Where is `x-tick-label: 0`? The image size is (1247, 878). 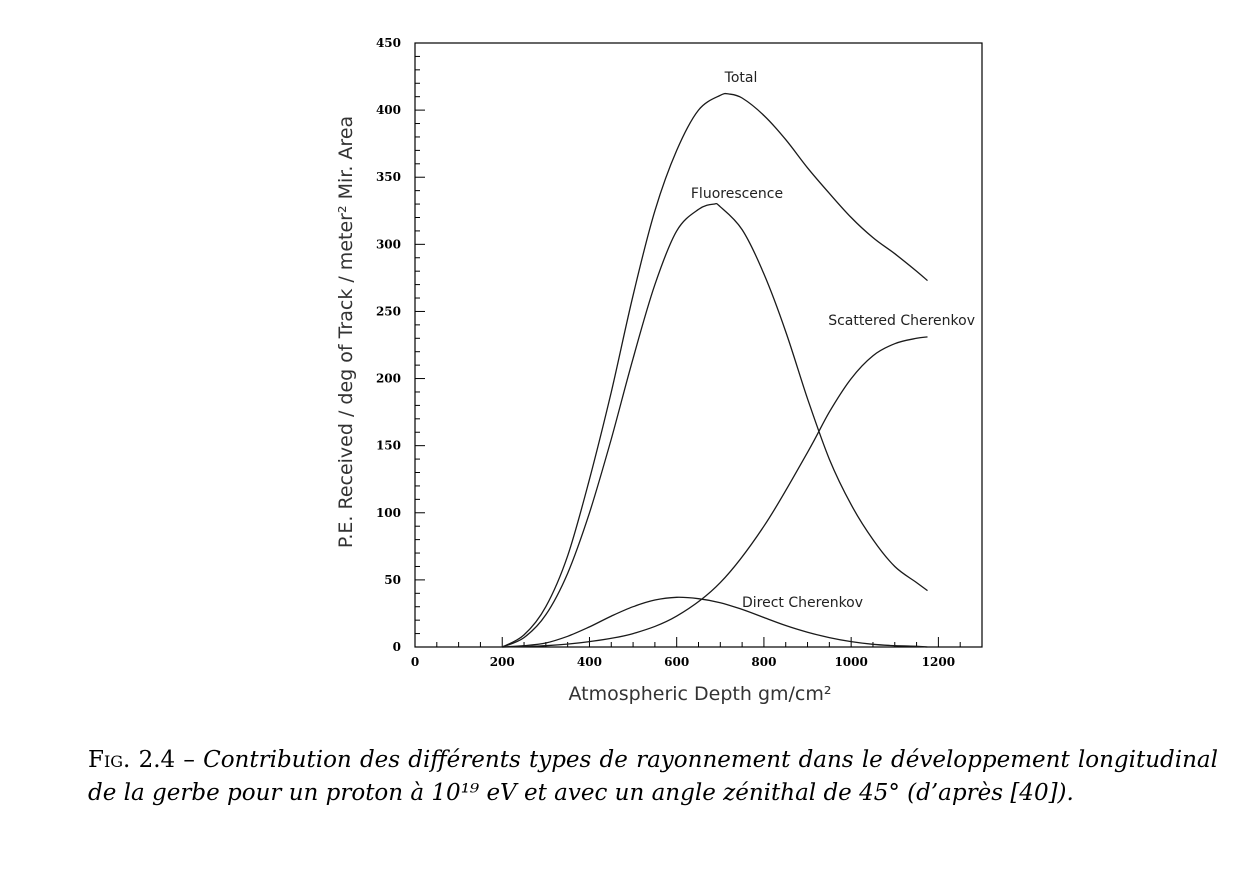 x-tick-label: 0 is located at coordinates (415, 662).